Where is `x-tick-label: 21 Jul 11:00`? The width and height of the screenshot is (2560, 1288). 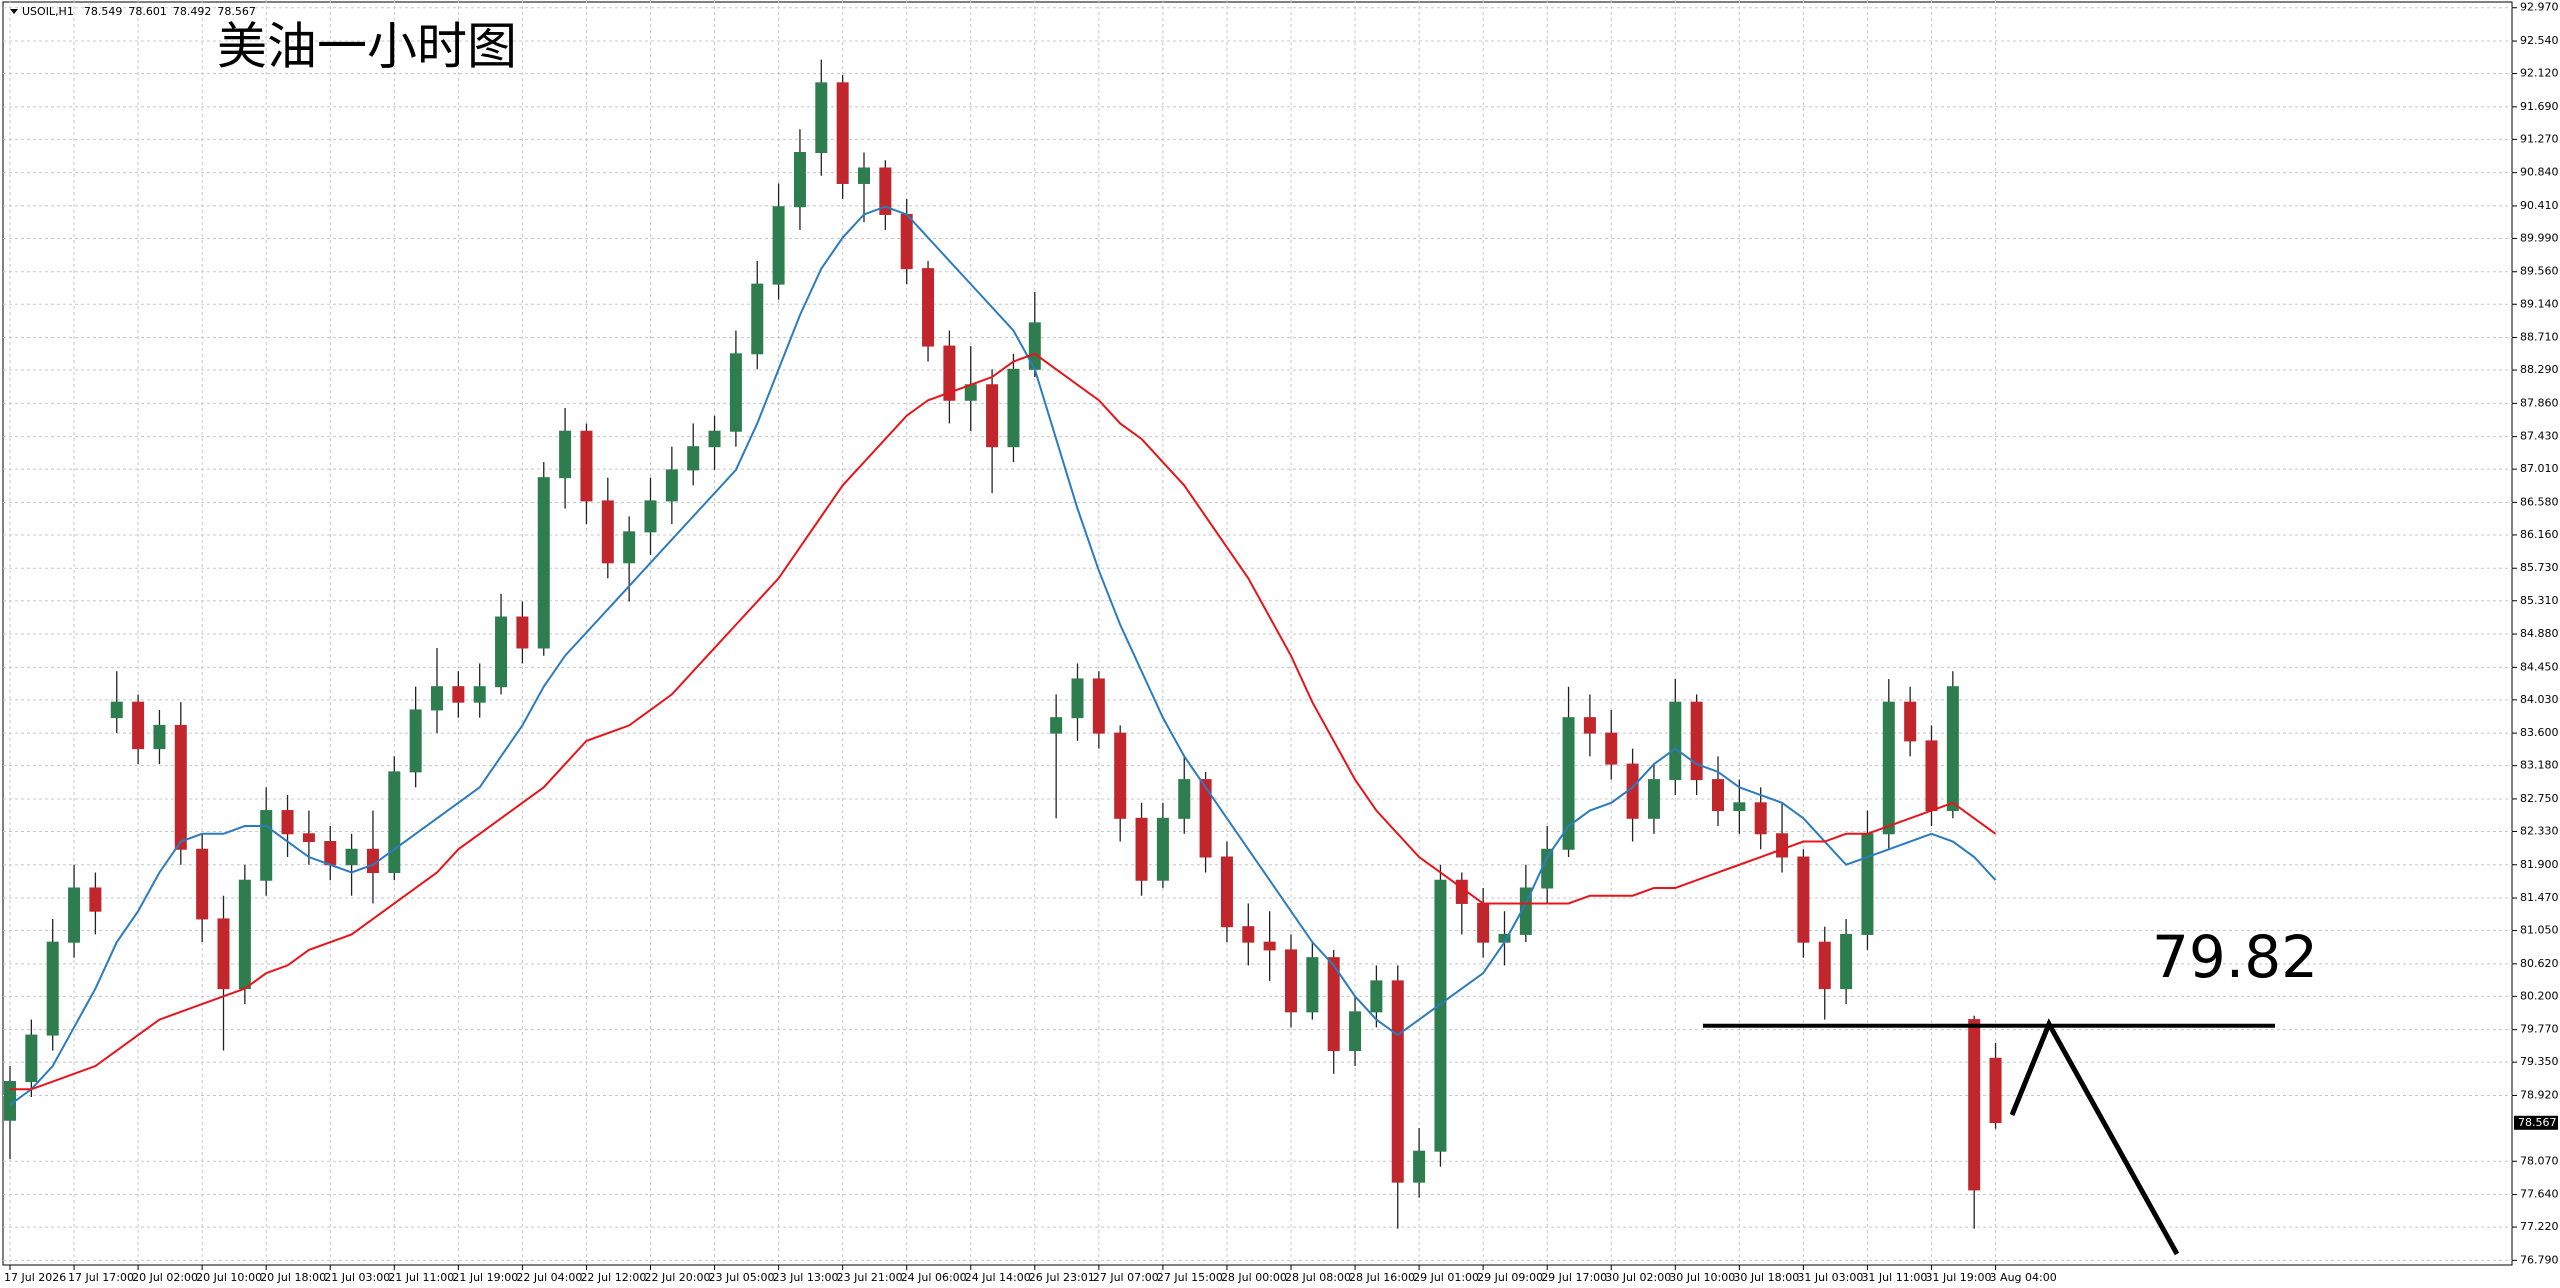
x-tick-label: 21 Jul 11:00 is located at coordinates (421, 1277).